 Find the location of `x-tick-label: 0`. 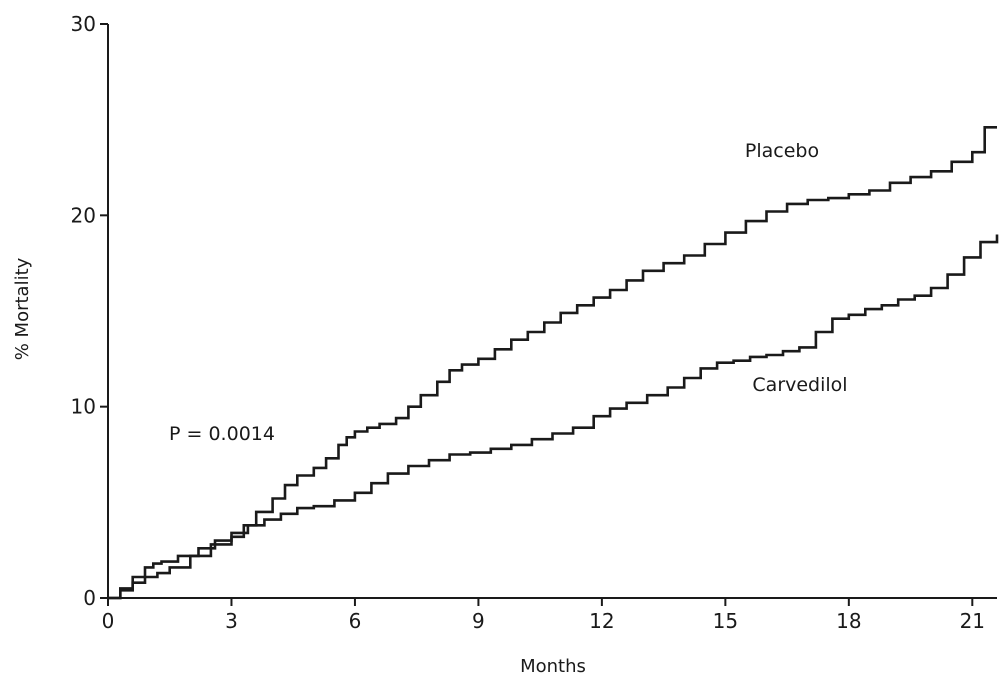

x-tick-label: 0 is located at coordinates (108, 621).